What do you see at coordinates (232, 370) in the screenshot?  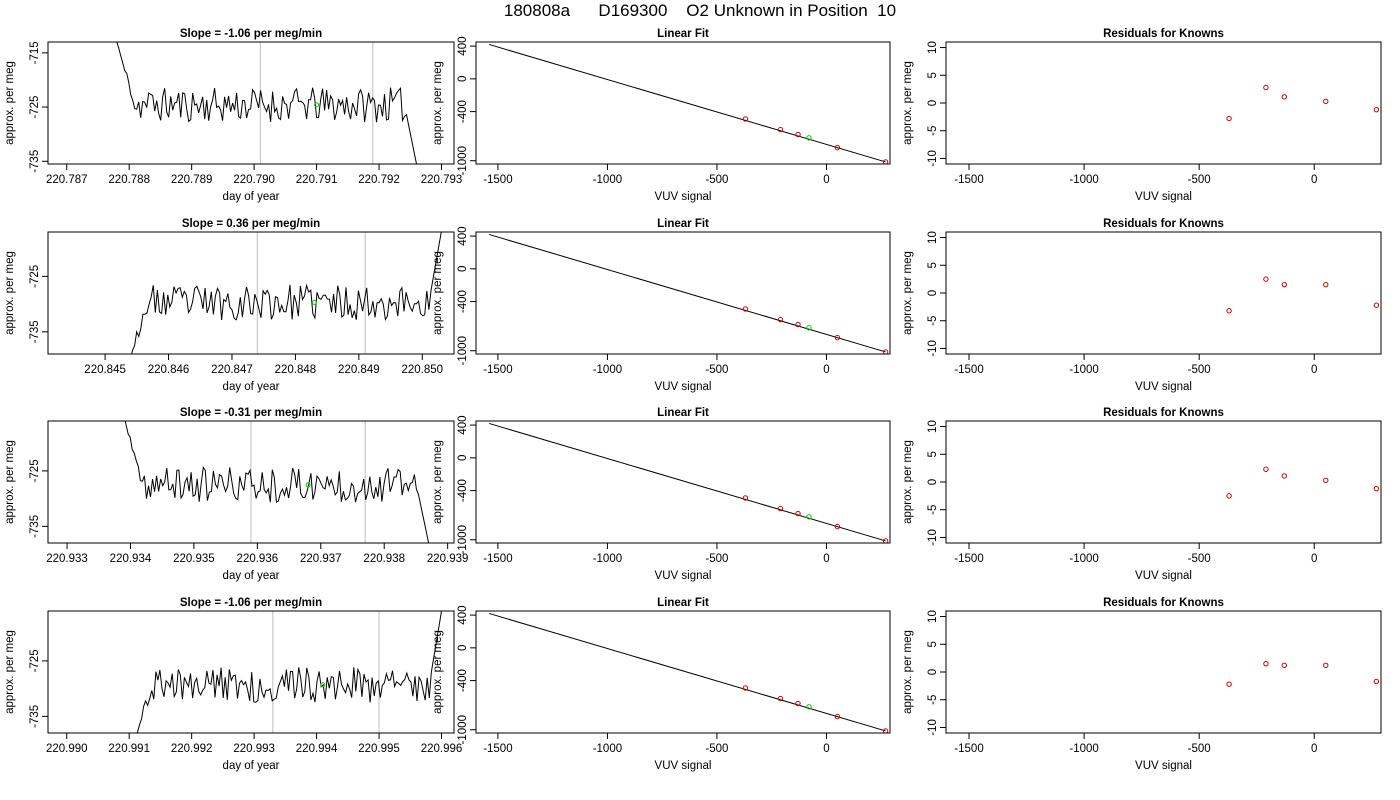 I see `x-tick-label: 220.847` at bounding box center [232, 370].